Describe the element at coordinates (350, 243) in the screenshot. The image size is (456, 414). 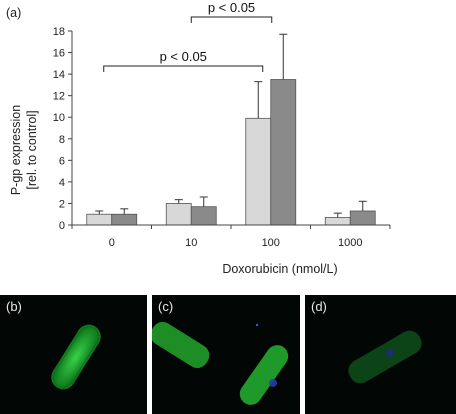
I see `x-tick-label: 1000` at that location.